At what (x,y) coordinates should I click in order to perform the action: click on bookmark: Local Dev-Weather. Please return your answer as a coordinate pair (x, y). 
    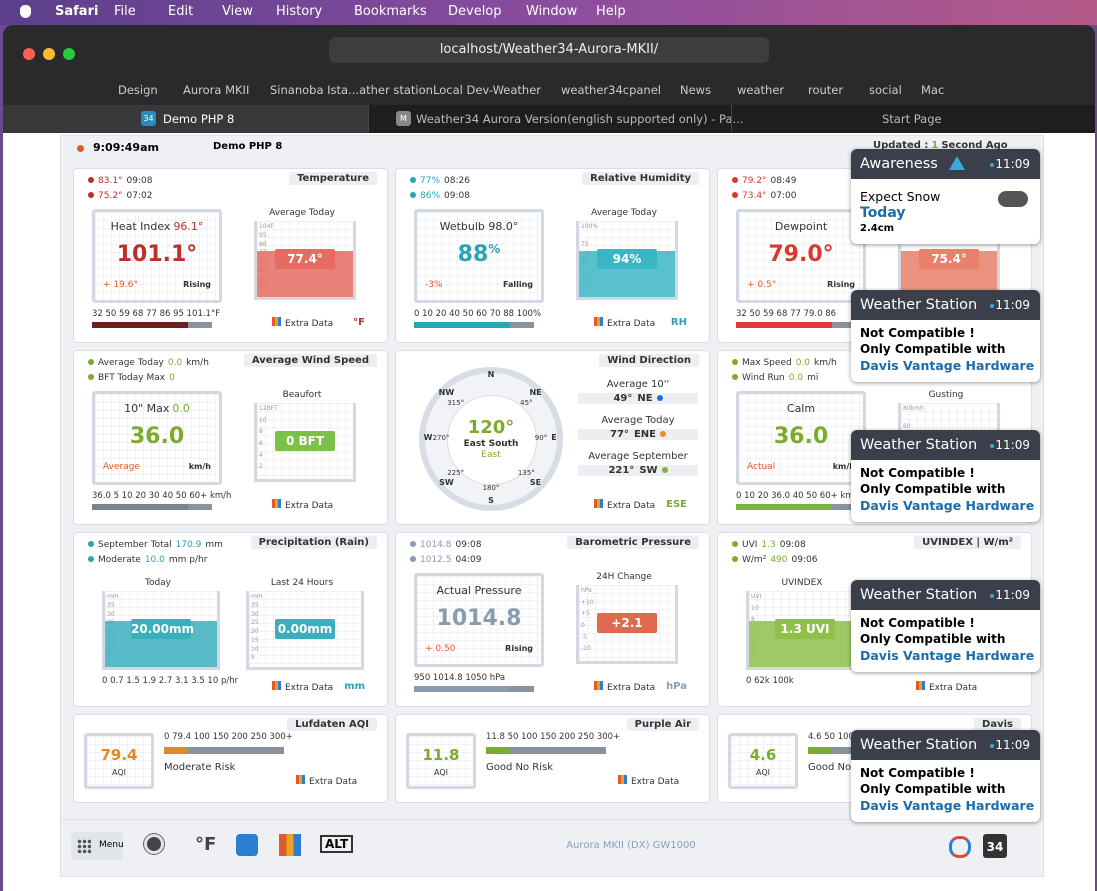
    Looking at the image, I should click on (487, 90).